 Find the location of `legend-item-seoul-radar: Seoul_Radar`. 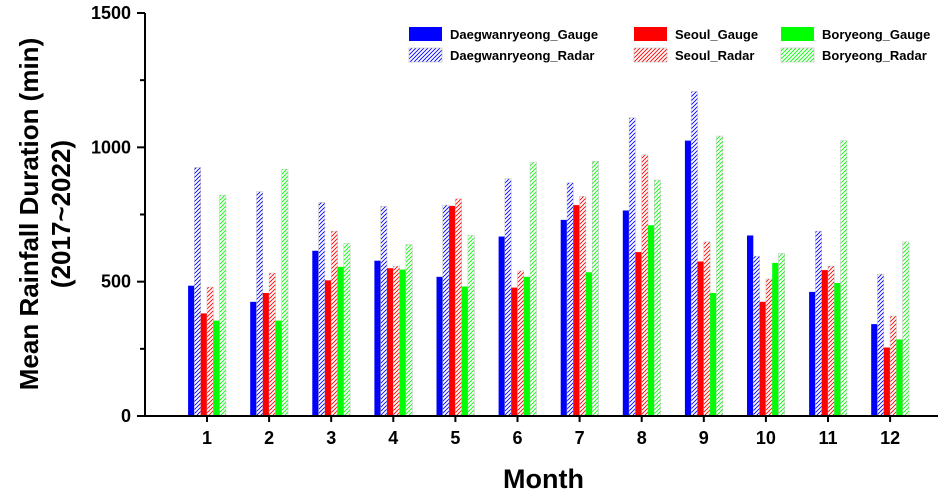

legend-item-seoul-radar: Seoul_Radar is located at coordinates (693, 55).